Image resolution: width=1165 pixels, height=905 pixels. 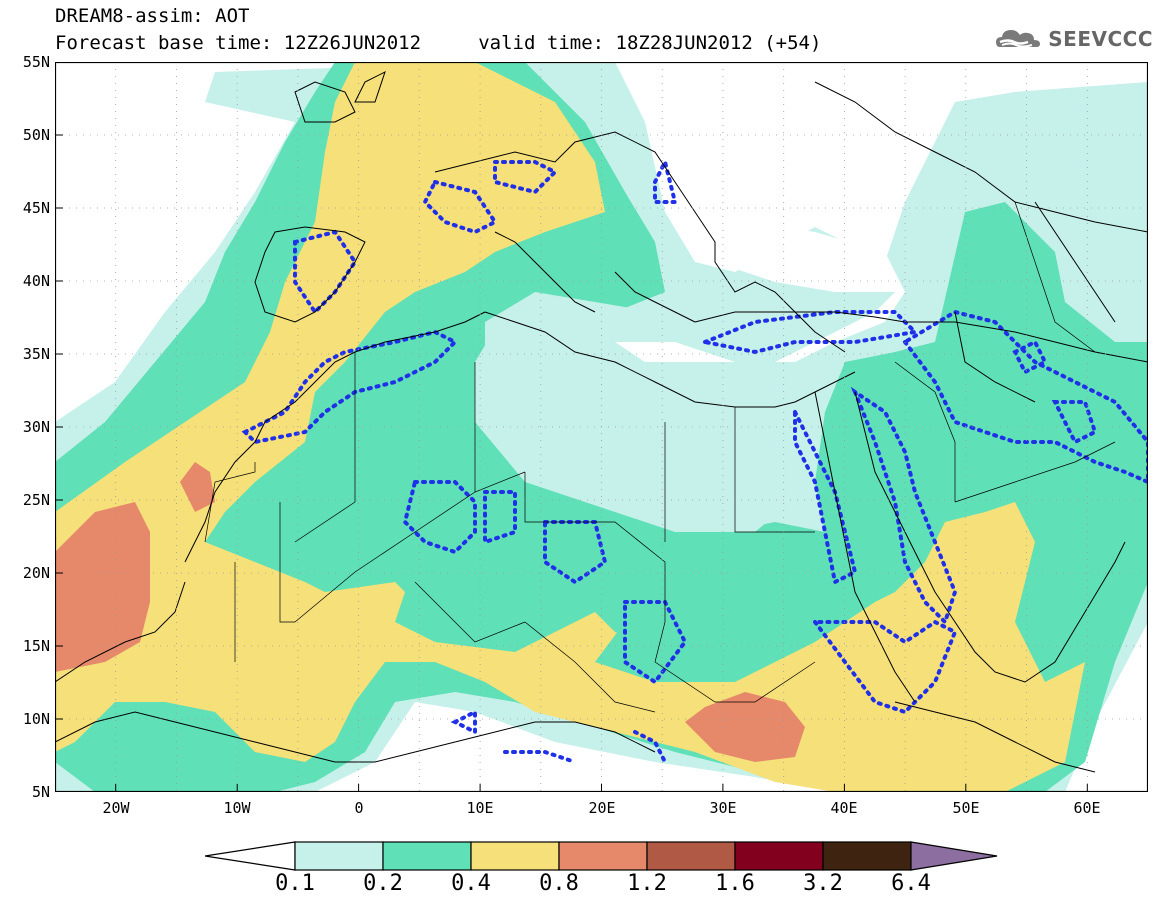 I want to click on lat-label: 50N, so click(x=36, y=135).